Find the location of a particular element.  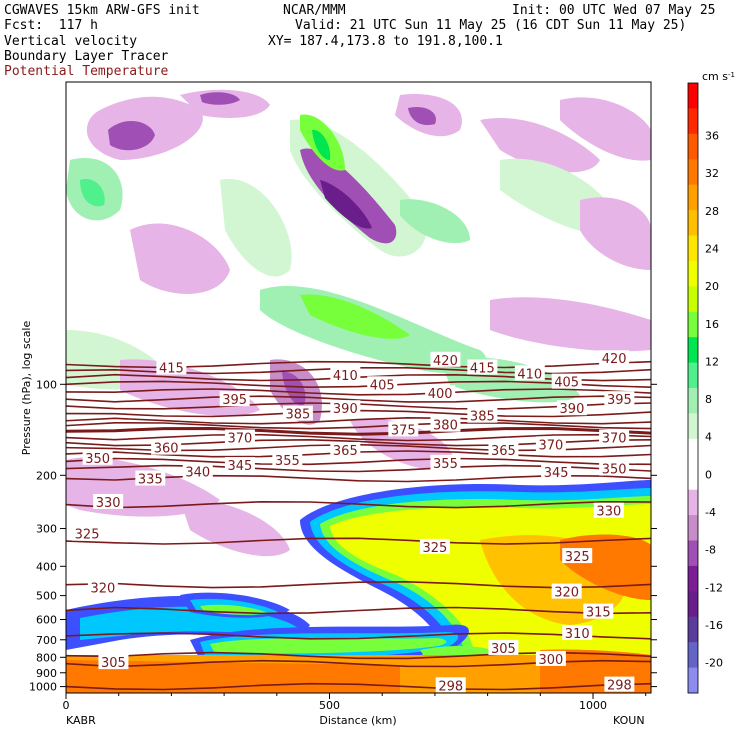

contour-label: 310 is located at coordinates (577, 634).